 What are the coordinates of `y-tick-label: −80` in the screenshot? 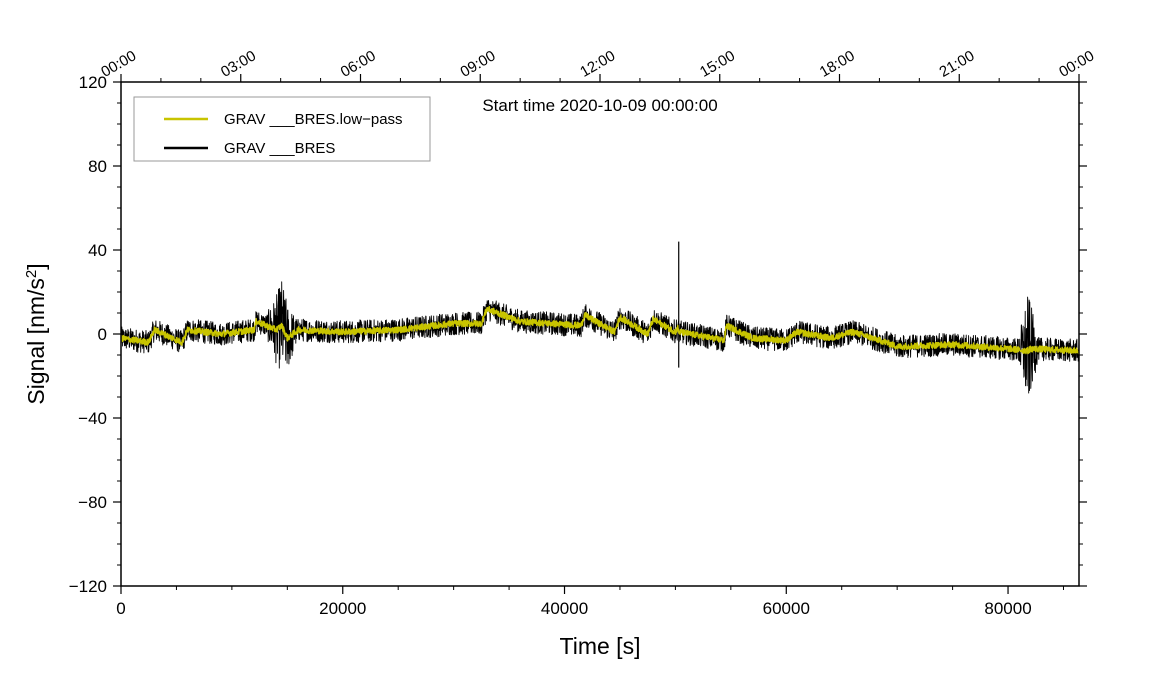 It's located at (92, 502).